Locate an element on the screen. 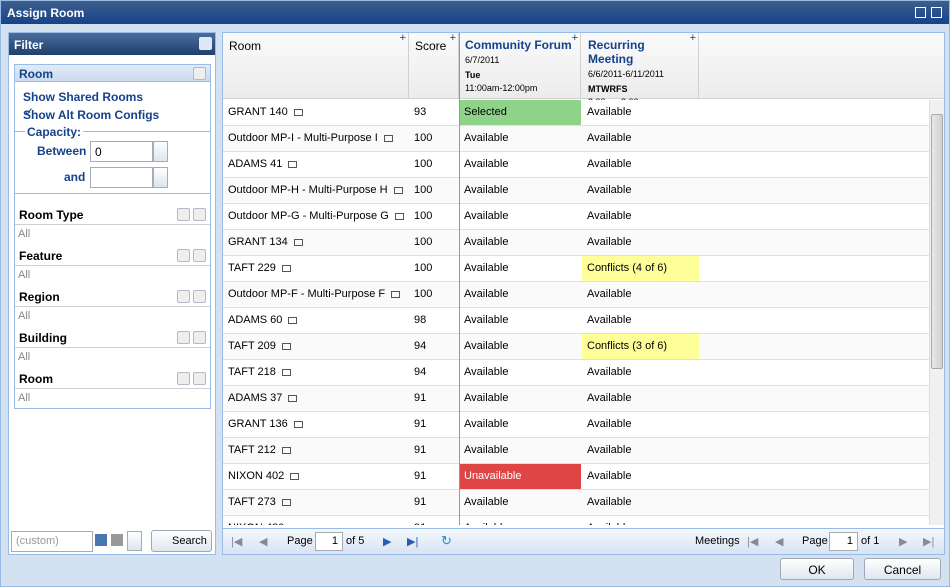 Image resolution: width=950 pixels, height=587 pixels. ok-button: OK is located at coordinates (817, 569).